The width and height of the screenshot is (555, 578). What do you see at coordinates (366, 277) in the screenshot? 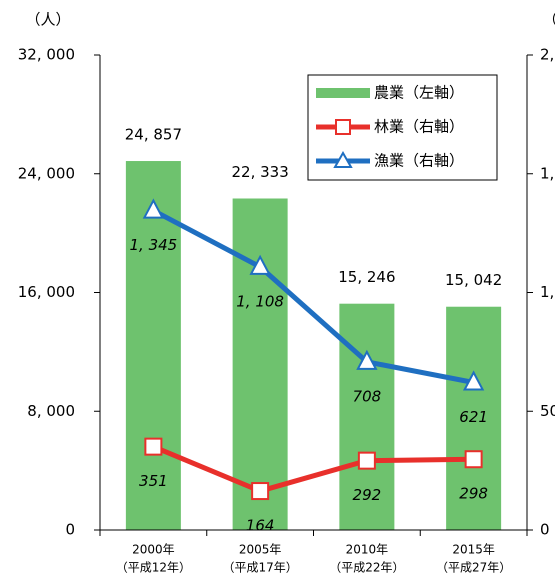
I see `bar-value-label: 15, 246` at bounding box center [366, 277].